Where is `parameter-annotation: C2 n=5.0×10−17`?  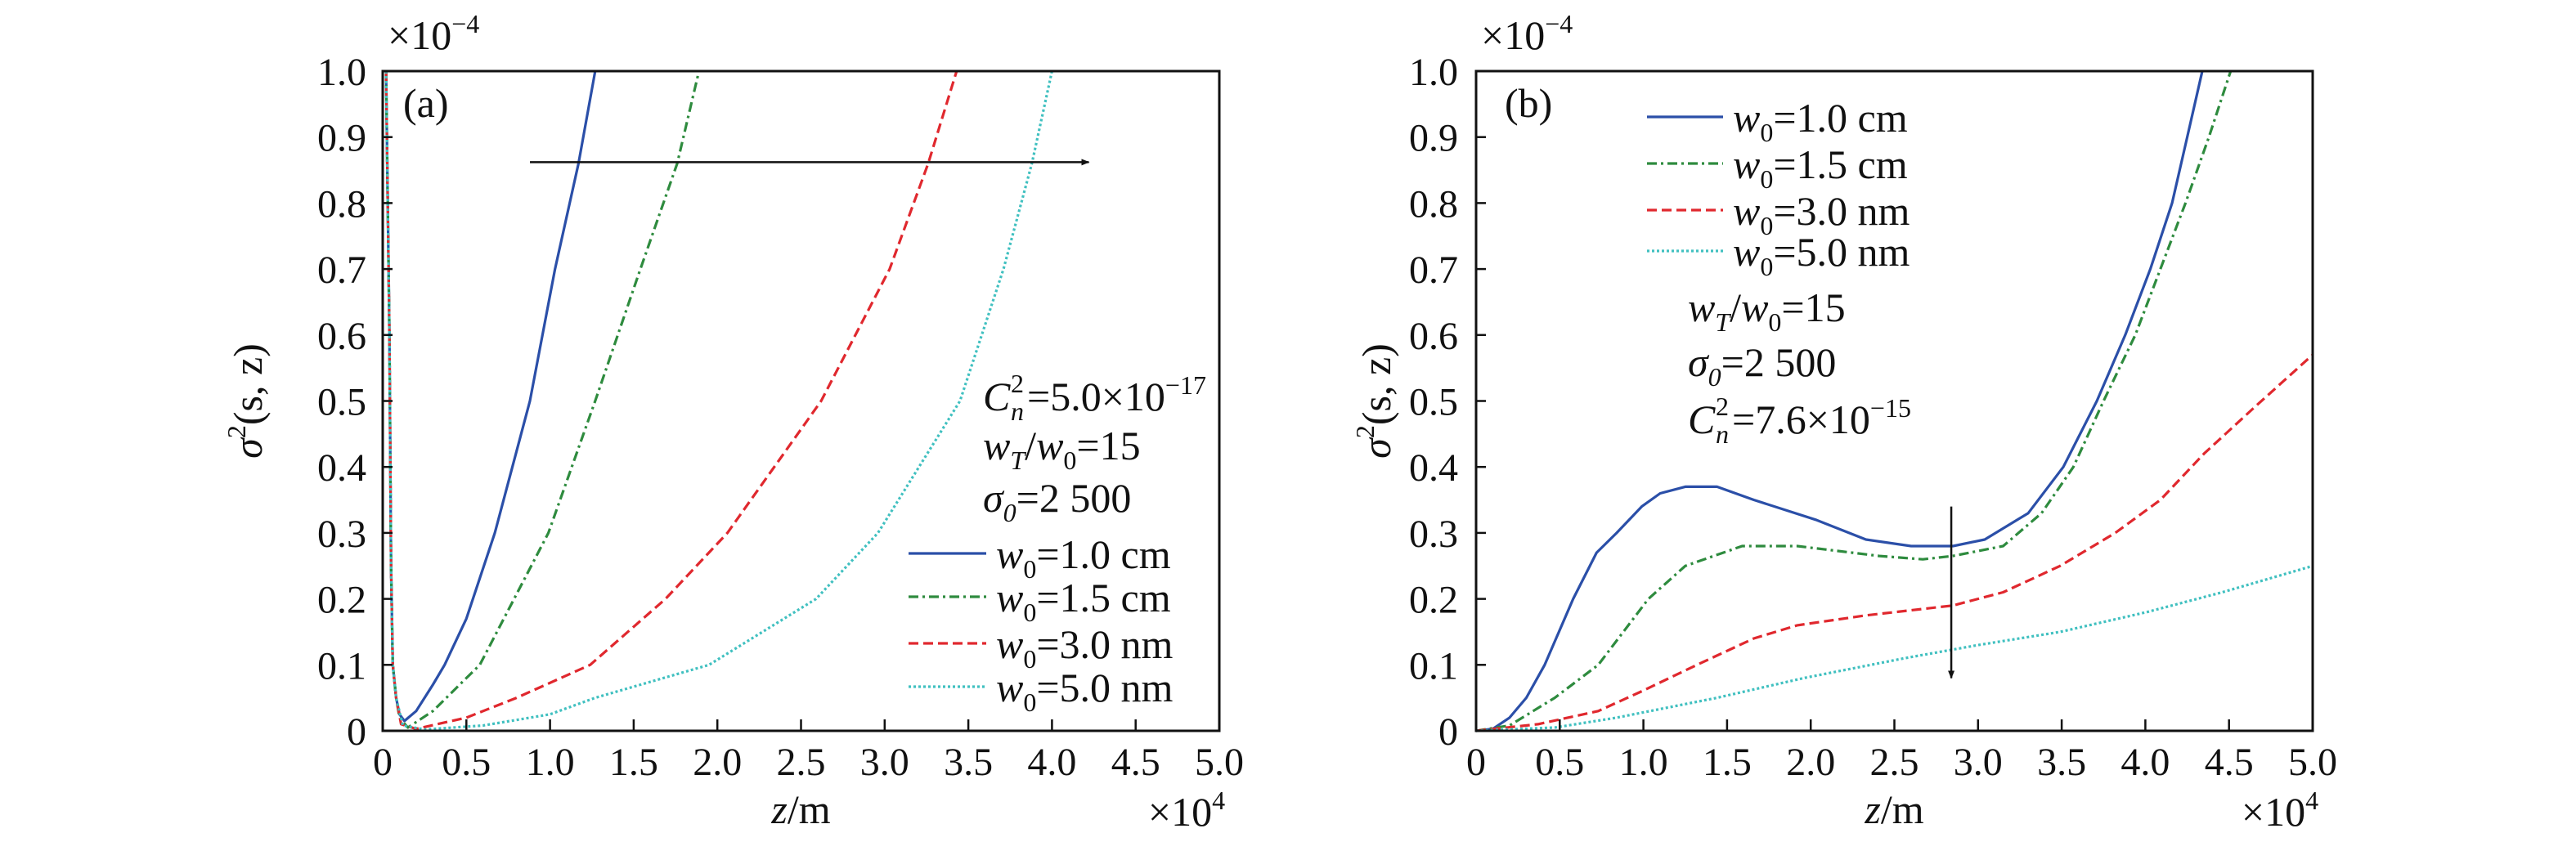 parameter-annotation: C2 n=5.0×10−17 is located at coordinates (1094, 397).